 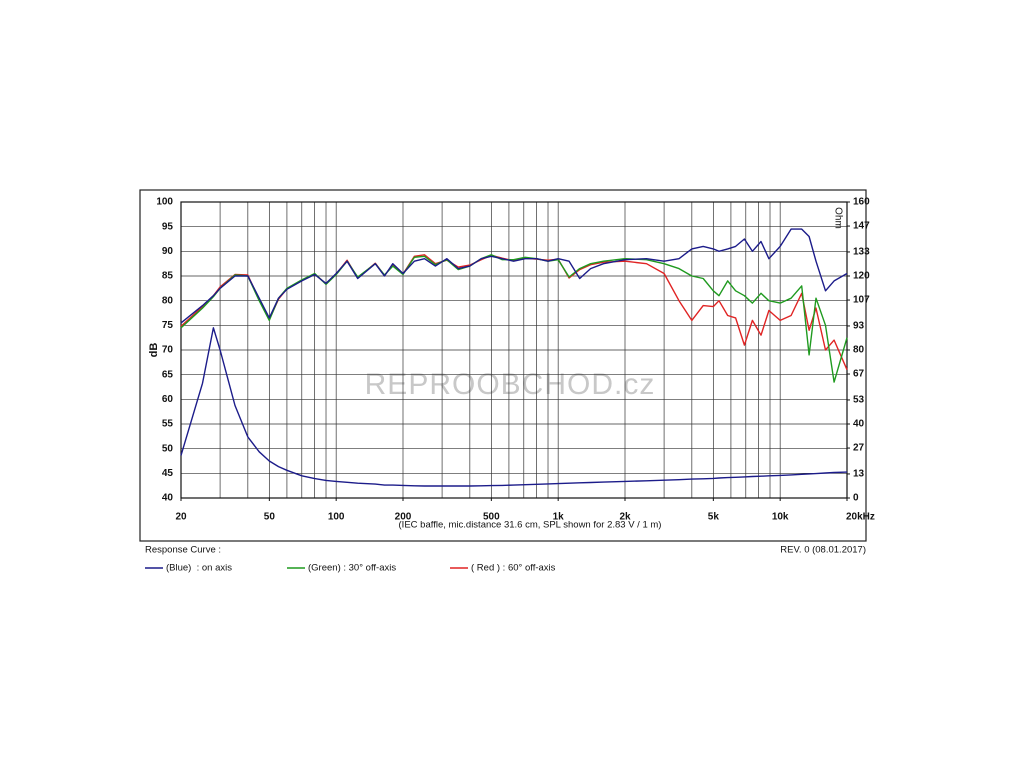 I want to click on x-tick-label: 2k, so click(x=625, y=517).